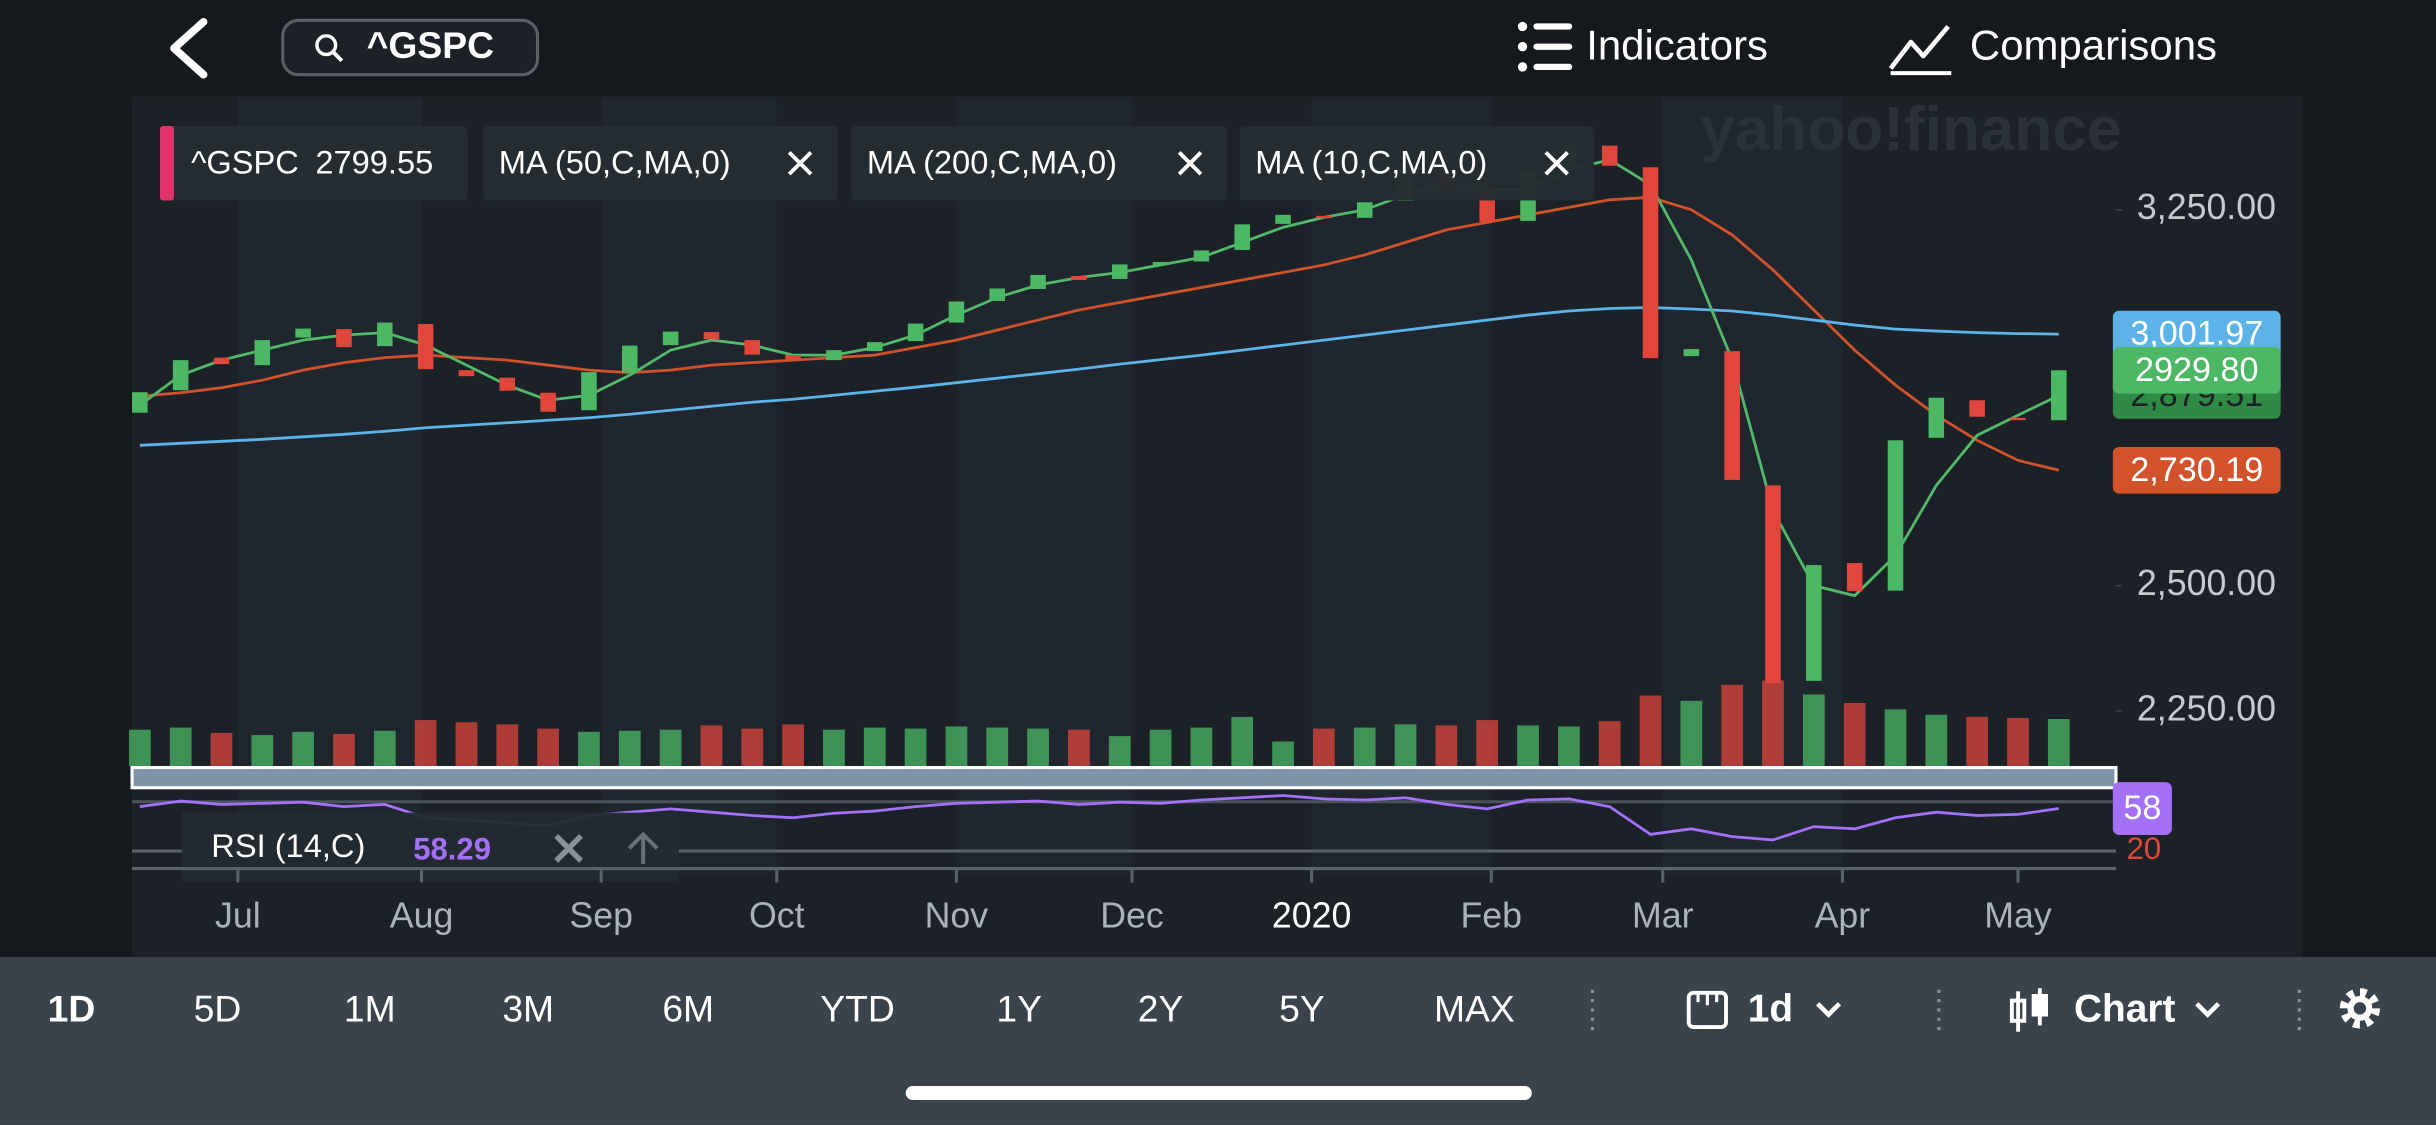 The image size is (2436, 1125). I want to click on range-button: 2Y, so click(1161, 1008).